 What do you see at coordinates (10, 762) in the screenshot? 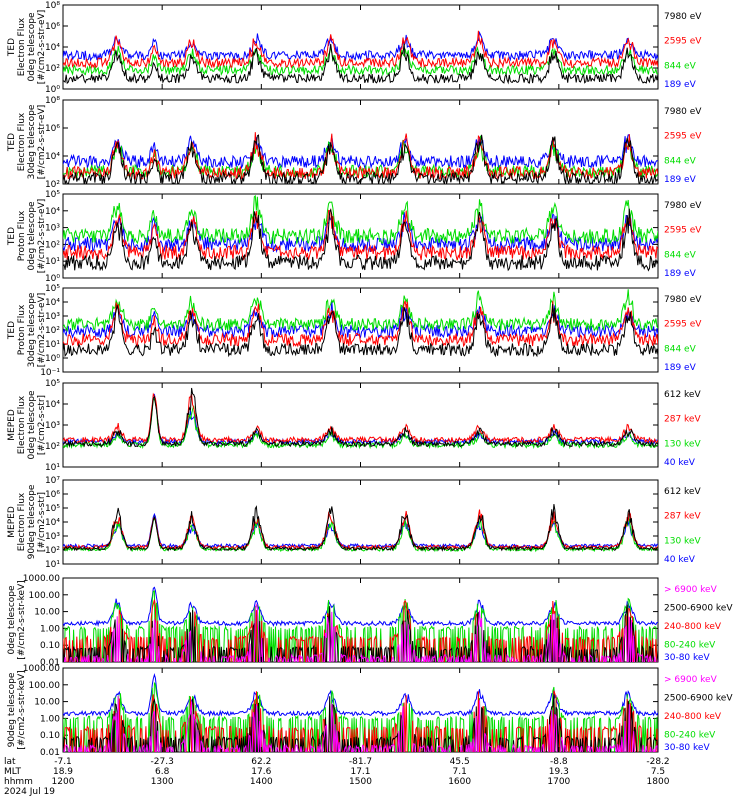
I see `time-row-label: lat` at bounding box center [10, 762].